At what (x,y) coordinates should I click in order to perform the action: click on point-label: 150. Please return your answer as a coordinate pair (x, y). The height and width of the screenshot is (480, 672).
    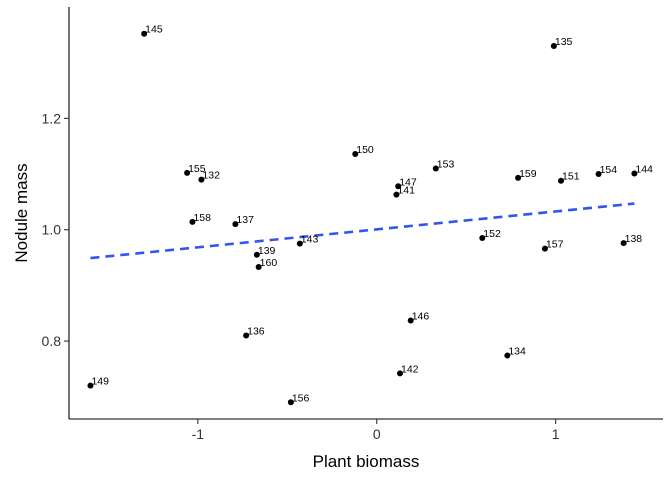
    Looking at the image, I should click on (365, 150).